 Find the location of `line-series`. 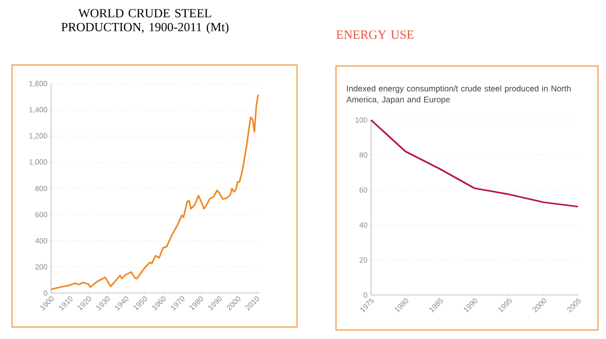

line-series is located at coordinates (474, 163).